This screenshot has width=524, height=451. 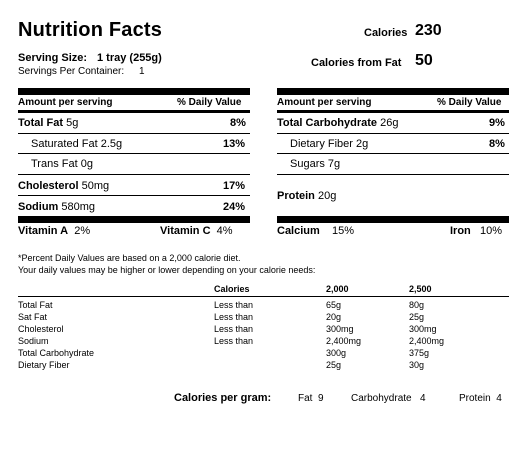 I want to click on servings-per-container-value: 1, so click(x=142, y=71).